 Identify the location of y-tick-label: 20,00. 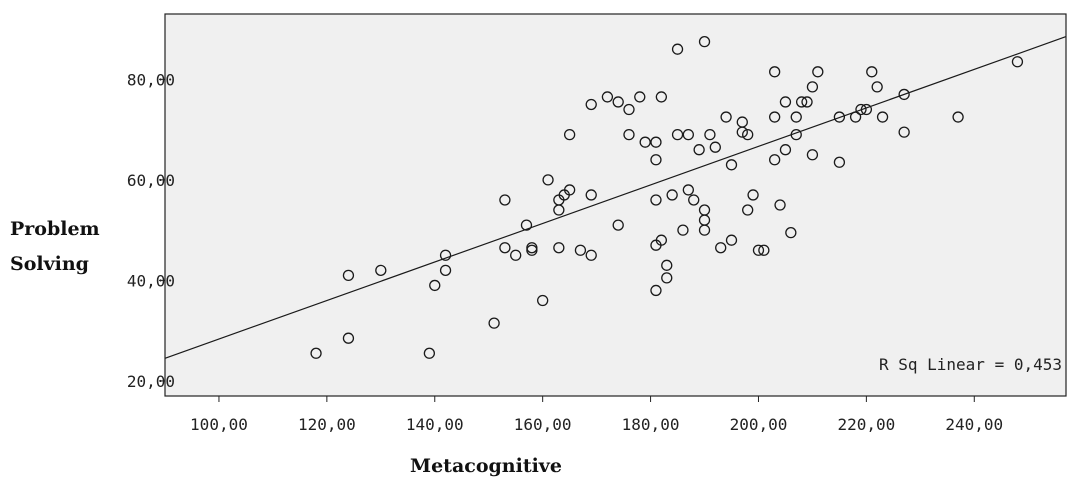
(151, 381).